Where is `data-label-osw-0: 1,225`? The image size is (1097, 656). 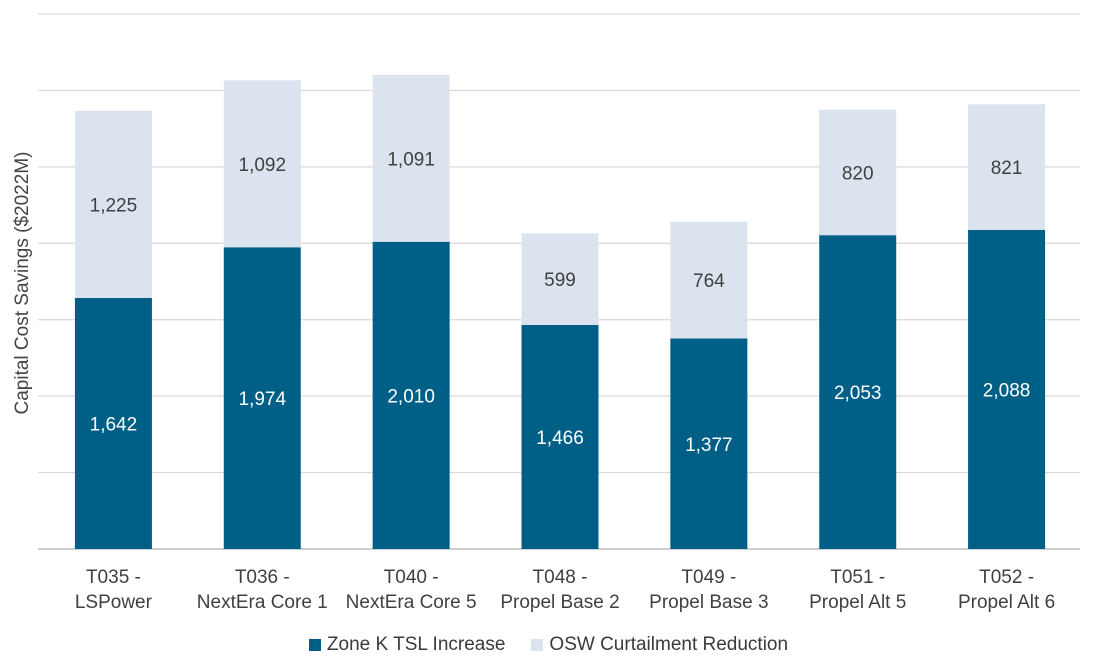
data-label-osw-0: 1,225 is located at coordinates (114, 205).